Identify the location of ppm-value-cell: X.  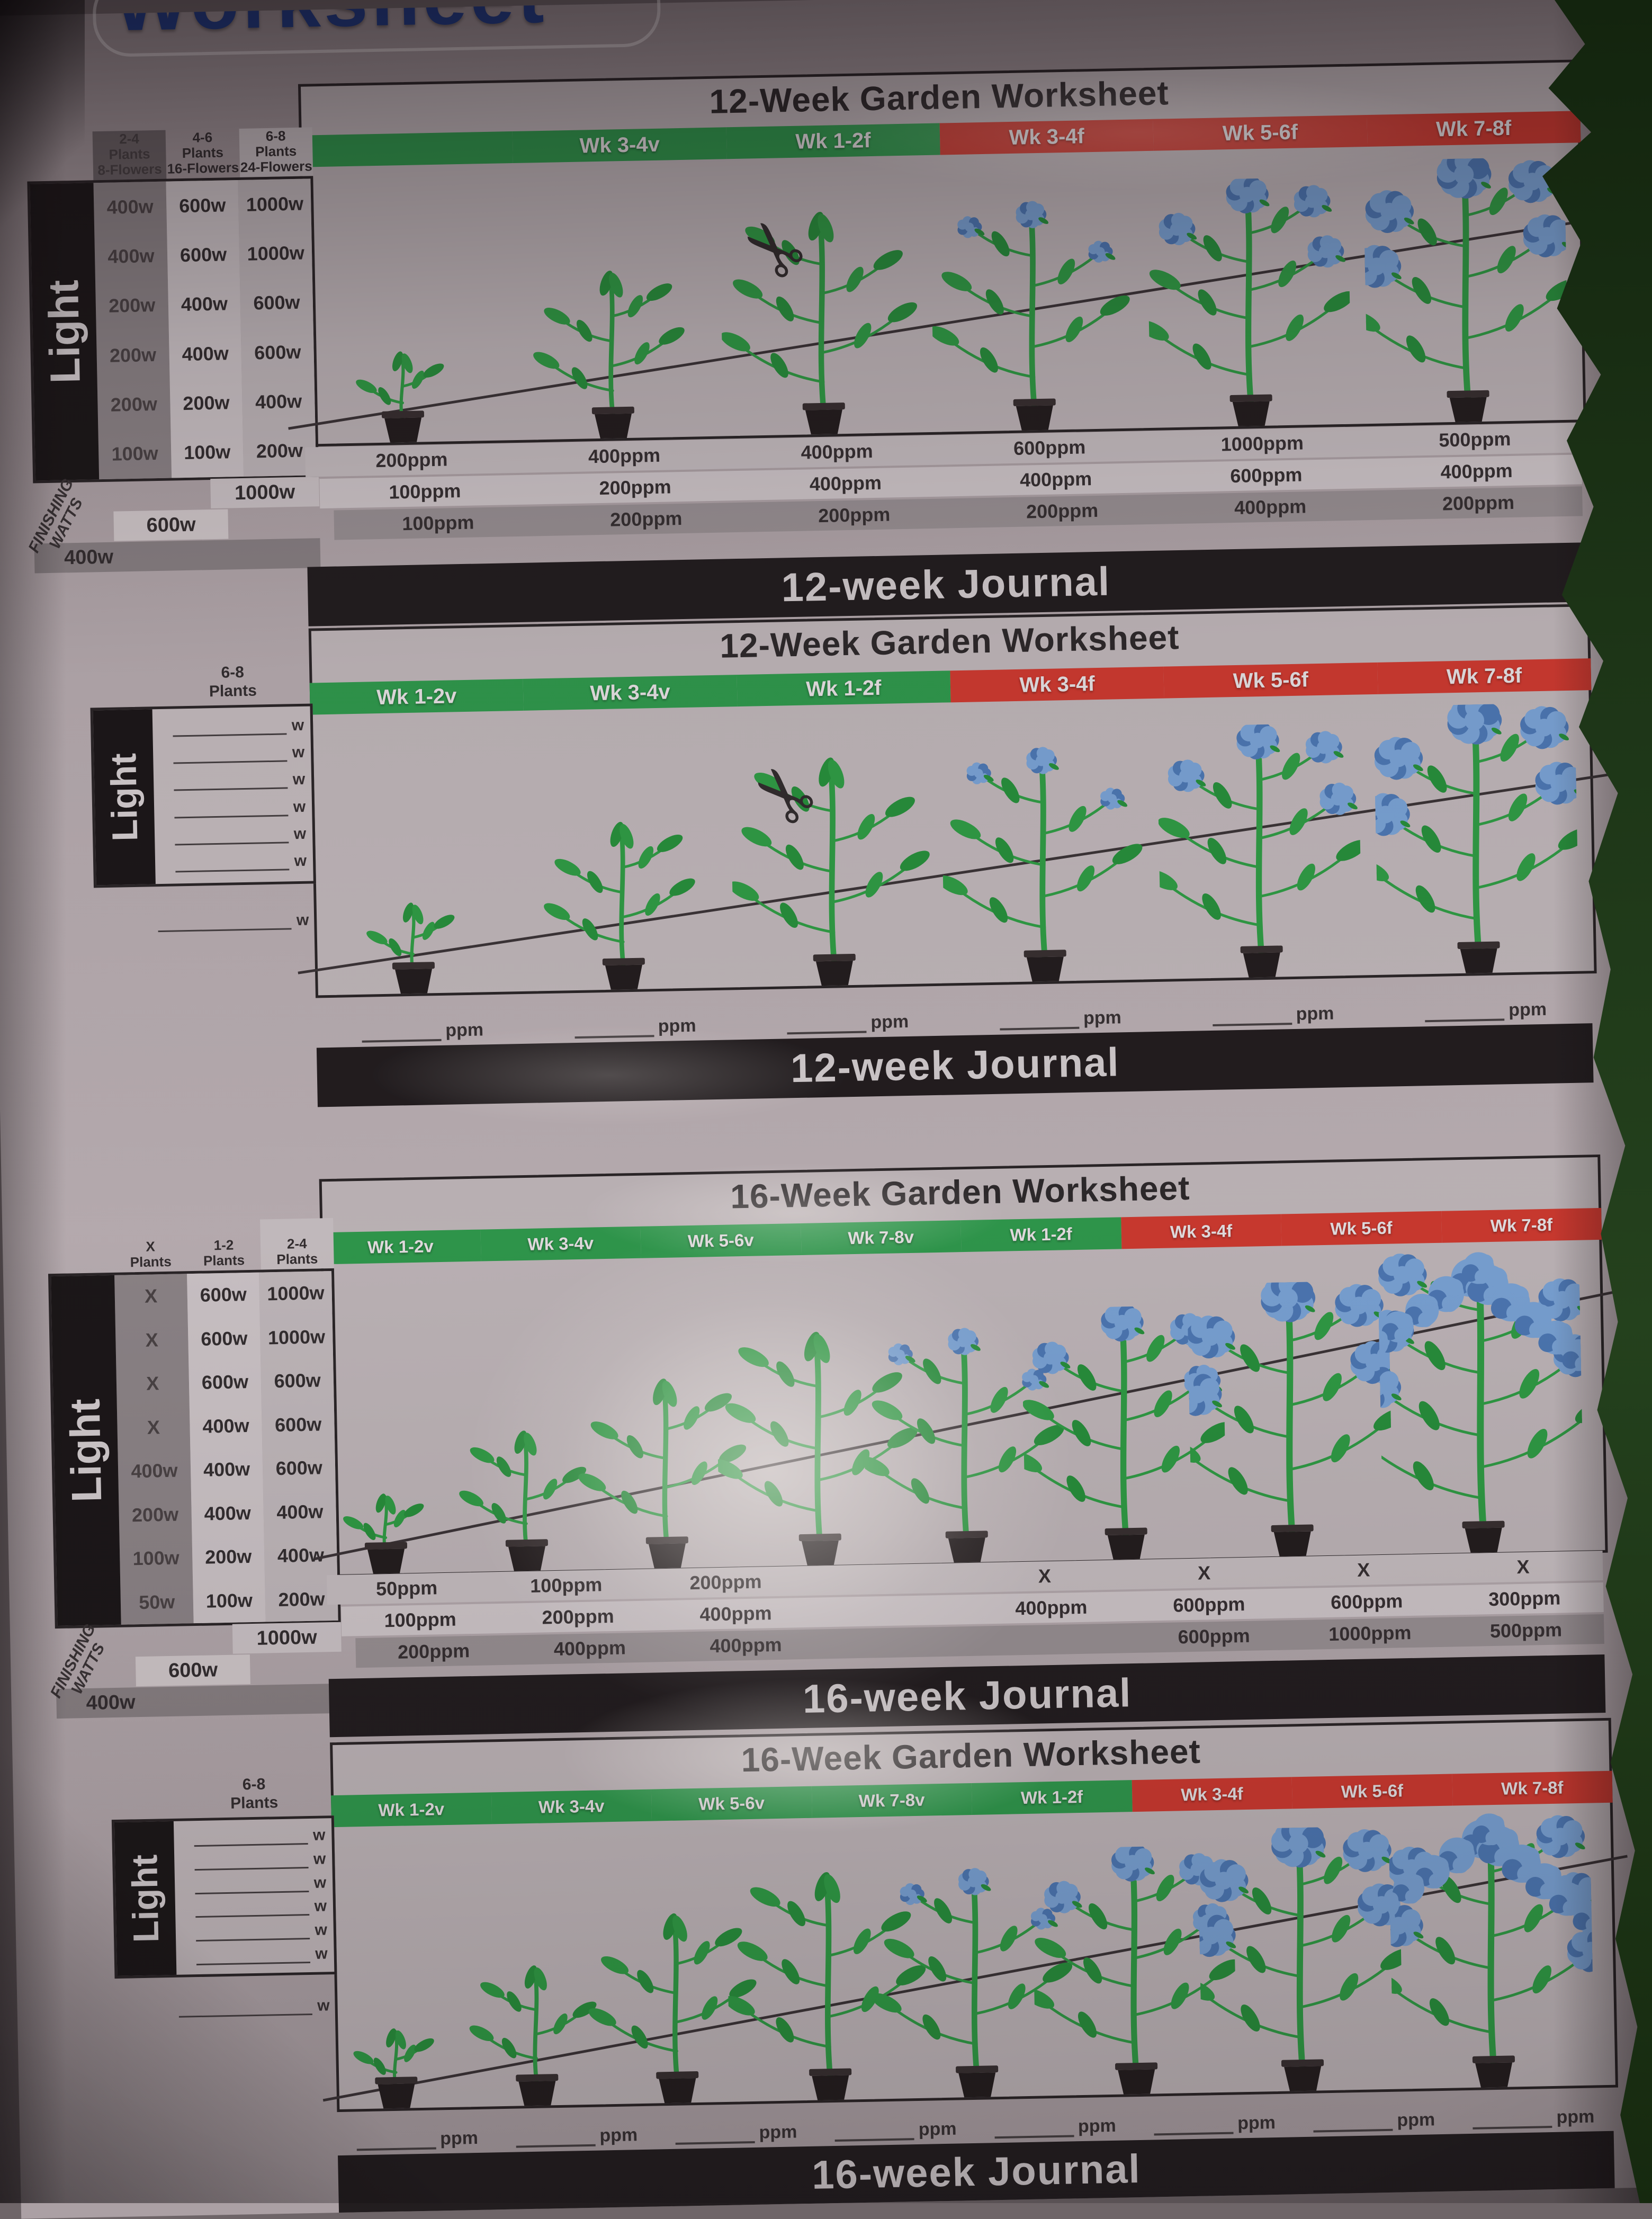
(1204, 1573).